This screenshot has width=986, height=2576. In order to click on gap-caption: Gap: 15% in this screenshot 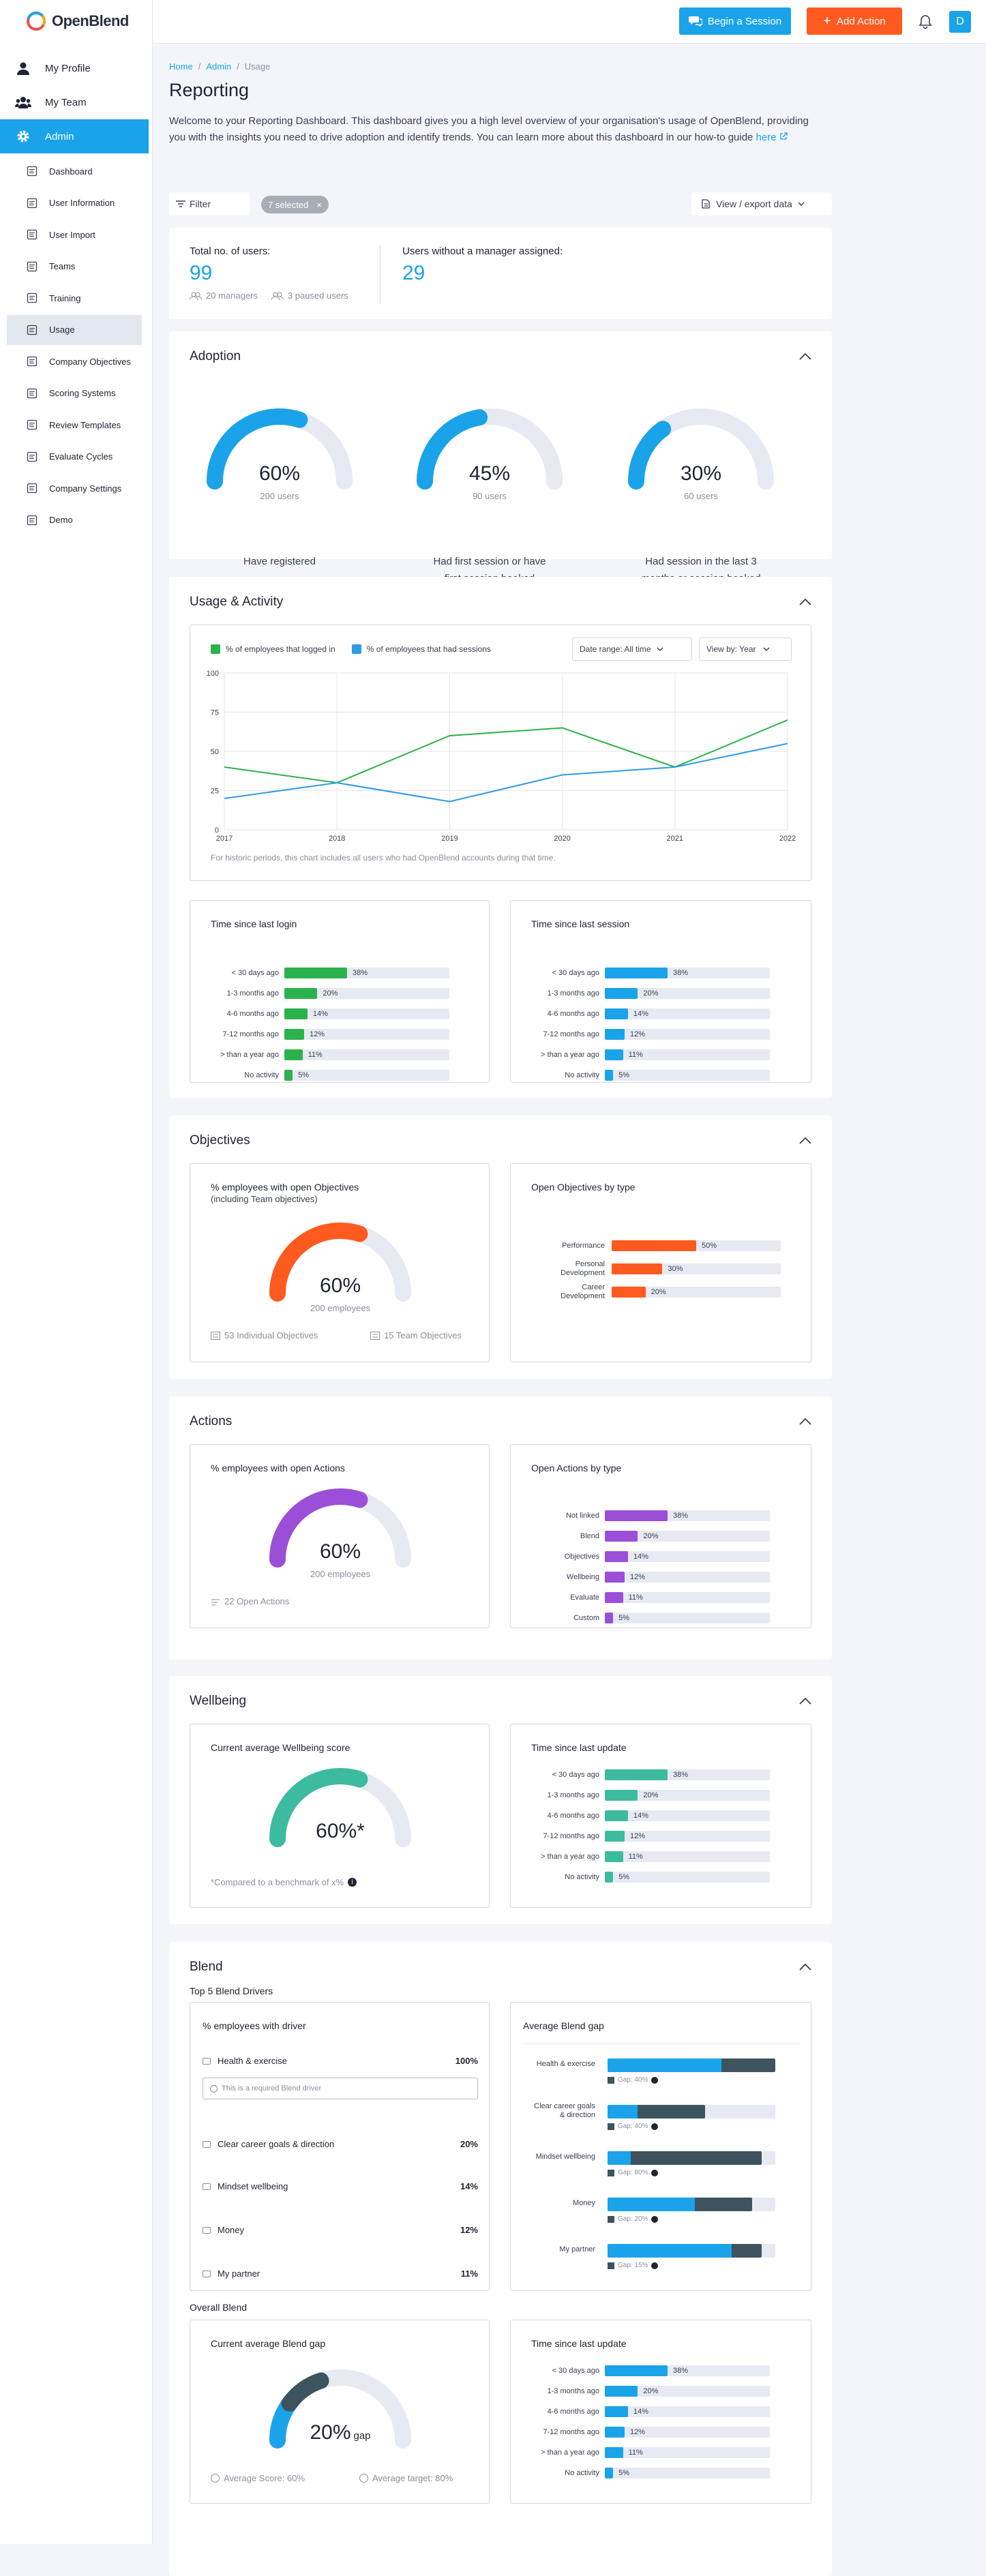, I will do `click(633, 2265)`.